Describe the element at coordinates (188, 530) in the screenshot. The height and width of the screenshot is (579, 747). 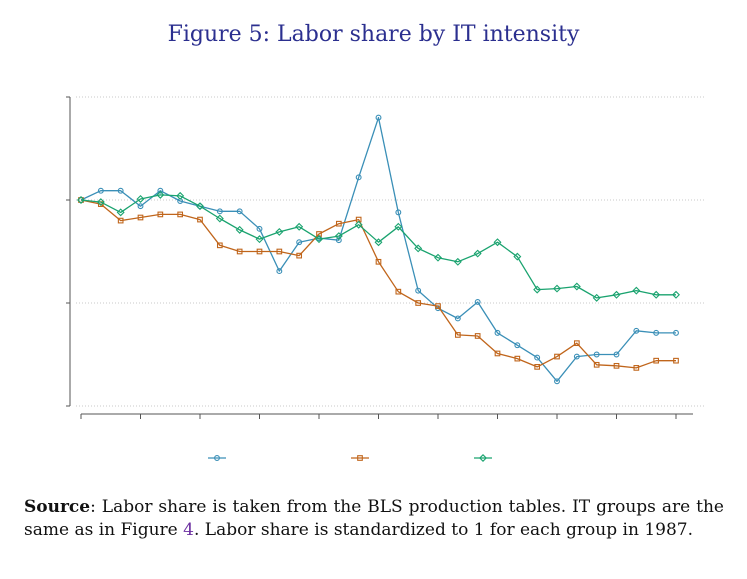
I see `figure-reference-link: 4` at that location.